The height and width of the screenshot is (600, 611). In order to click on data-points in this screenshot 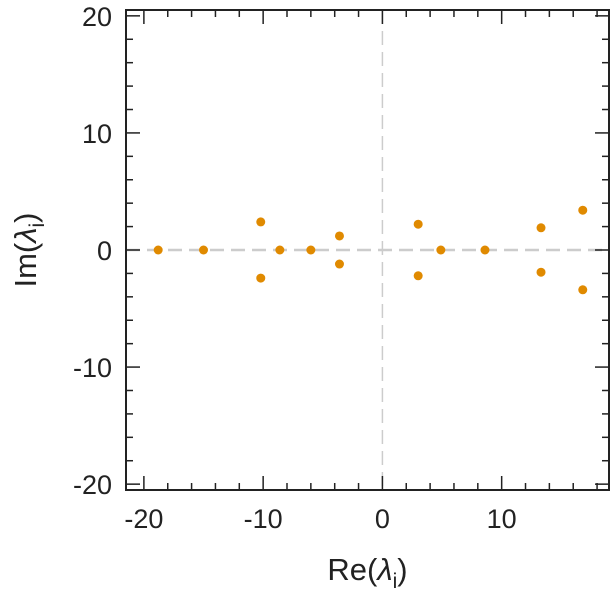, I will do `click(370, 250)`.